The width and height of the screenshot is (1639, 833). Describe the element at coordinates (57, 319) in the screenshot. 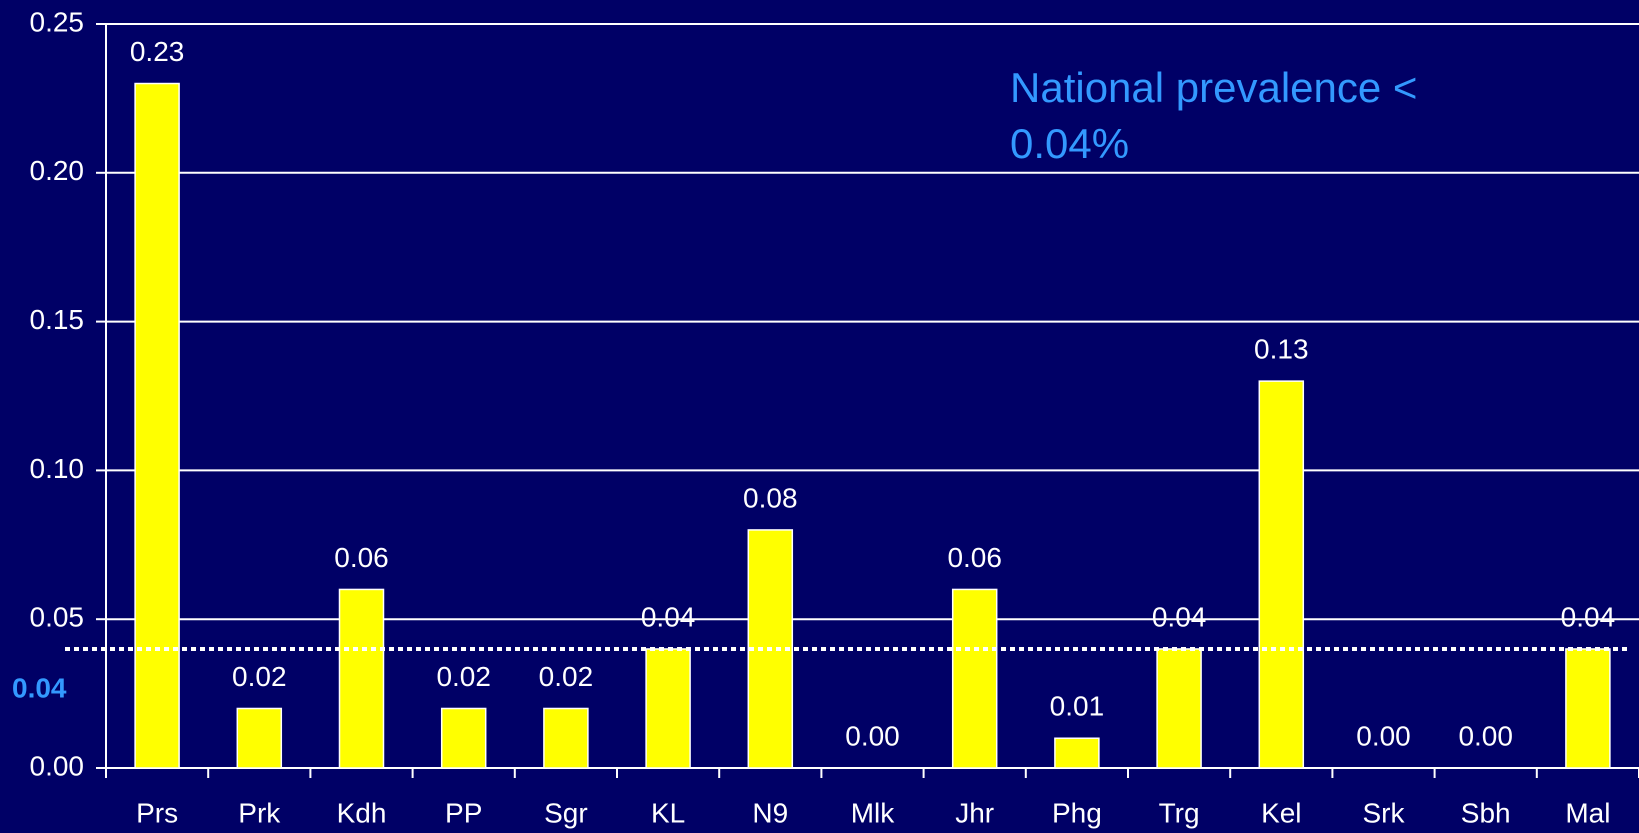

I see `y-tick-label: 0.15` at that location.